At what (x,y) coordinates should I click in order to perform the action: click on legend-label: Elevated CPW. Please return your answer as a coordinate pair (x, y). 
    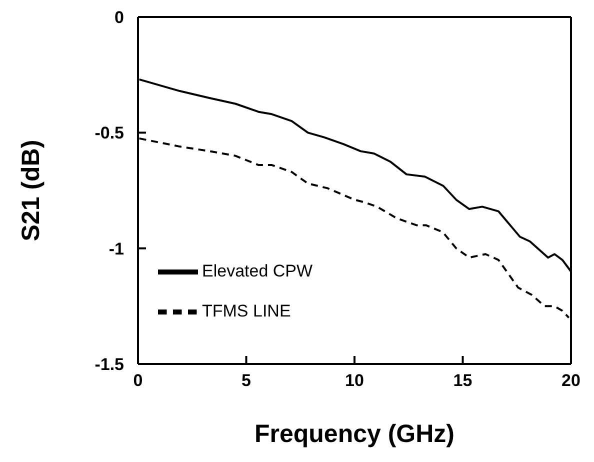
    Looking at the image, I should click on (257, 270).